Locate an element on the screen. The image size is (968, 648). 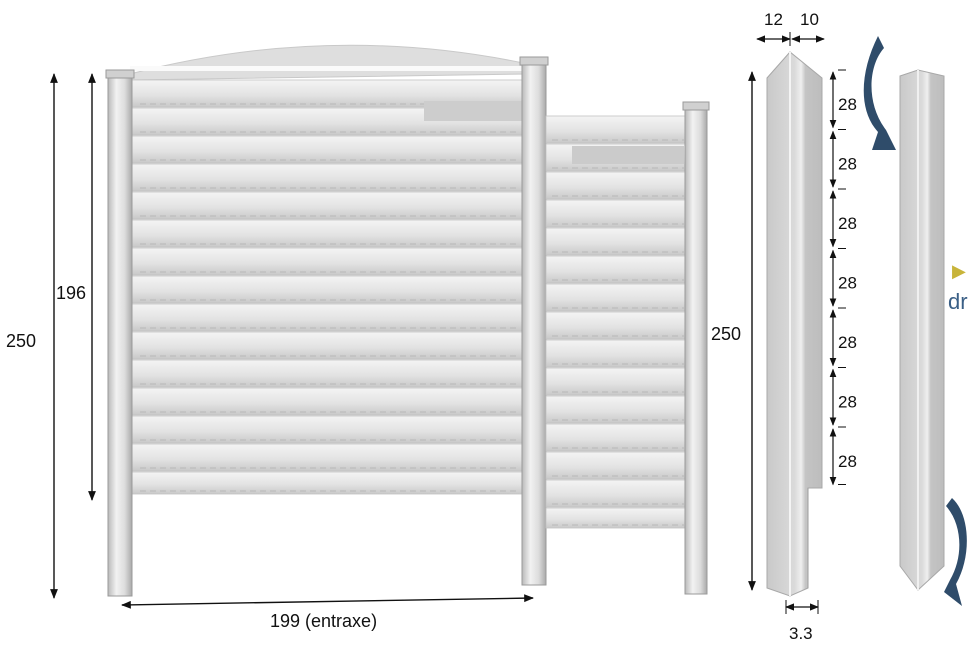
panel-arch is located at coordinates (329, 62).